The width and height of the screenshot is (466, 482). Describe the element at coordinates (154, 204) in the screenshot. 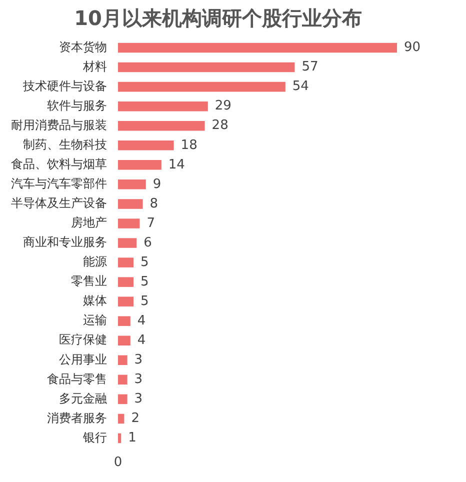

I see `data-label: 8` at that location.